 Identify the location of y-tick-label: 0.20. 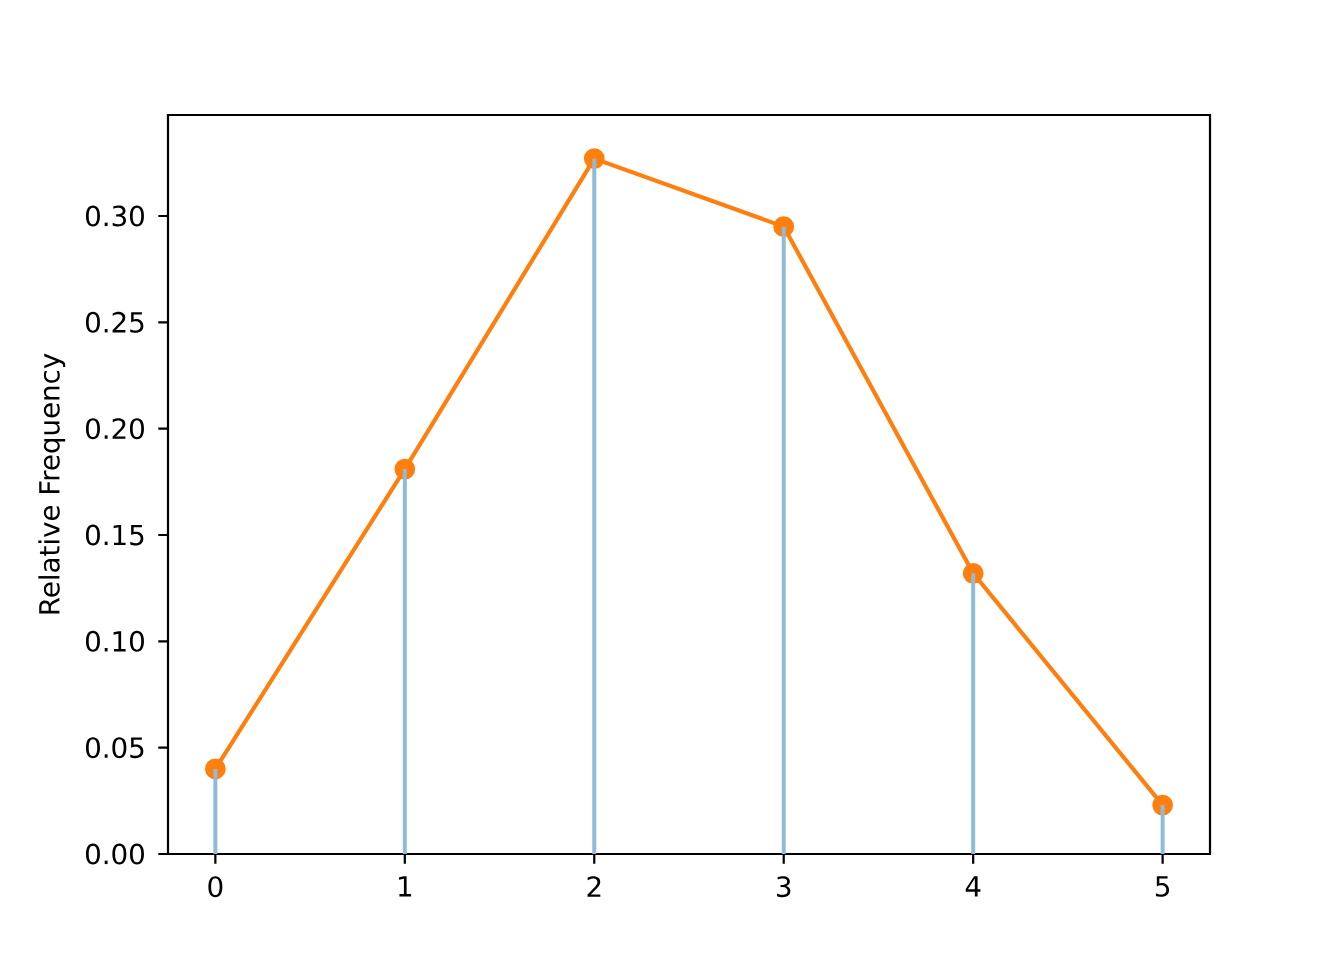
(114, 429).